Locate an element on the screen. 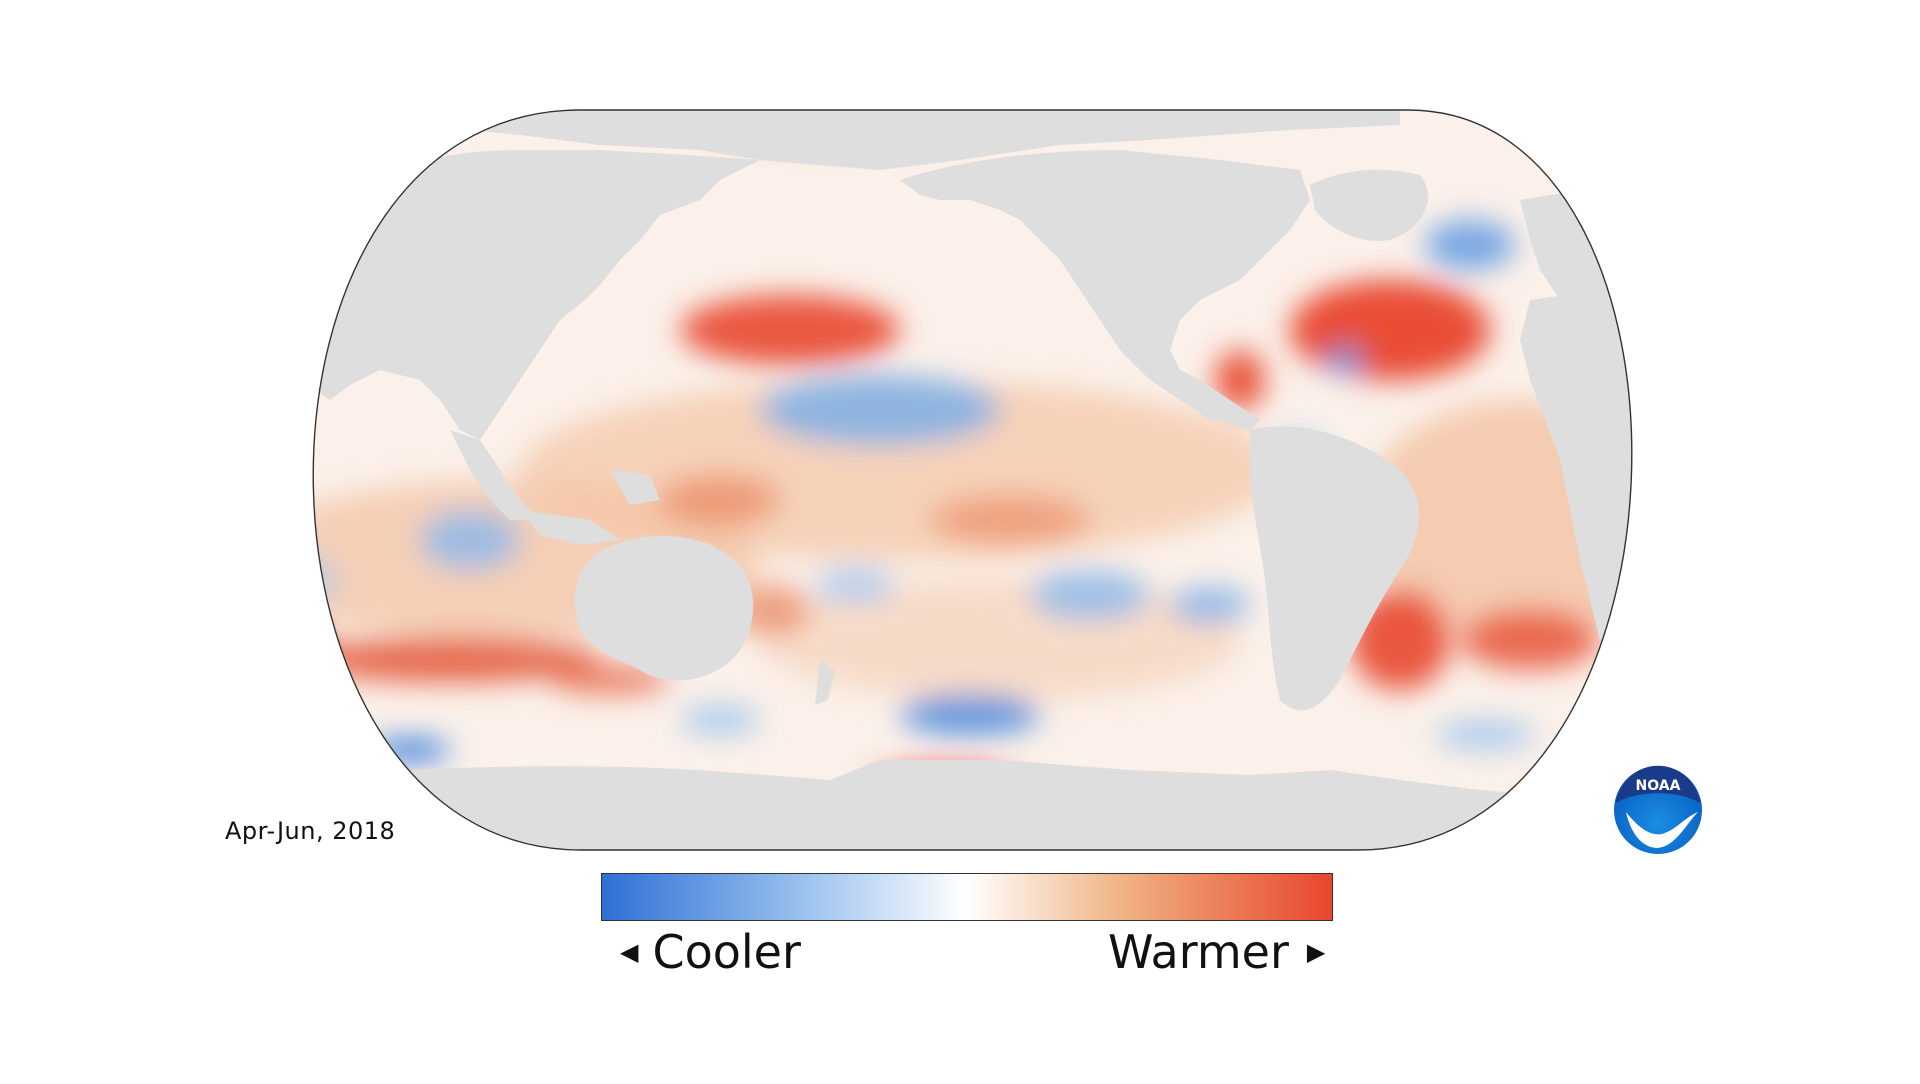  noaa-logo-text: NOAA is located at coordinates (1658, 786).